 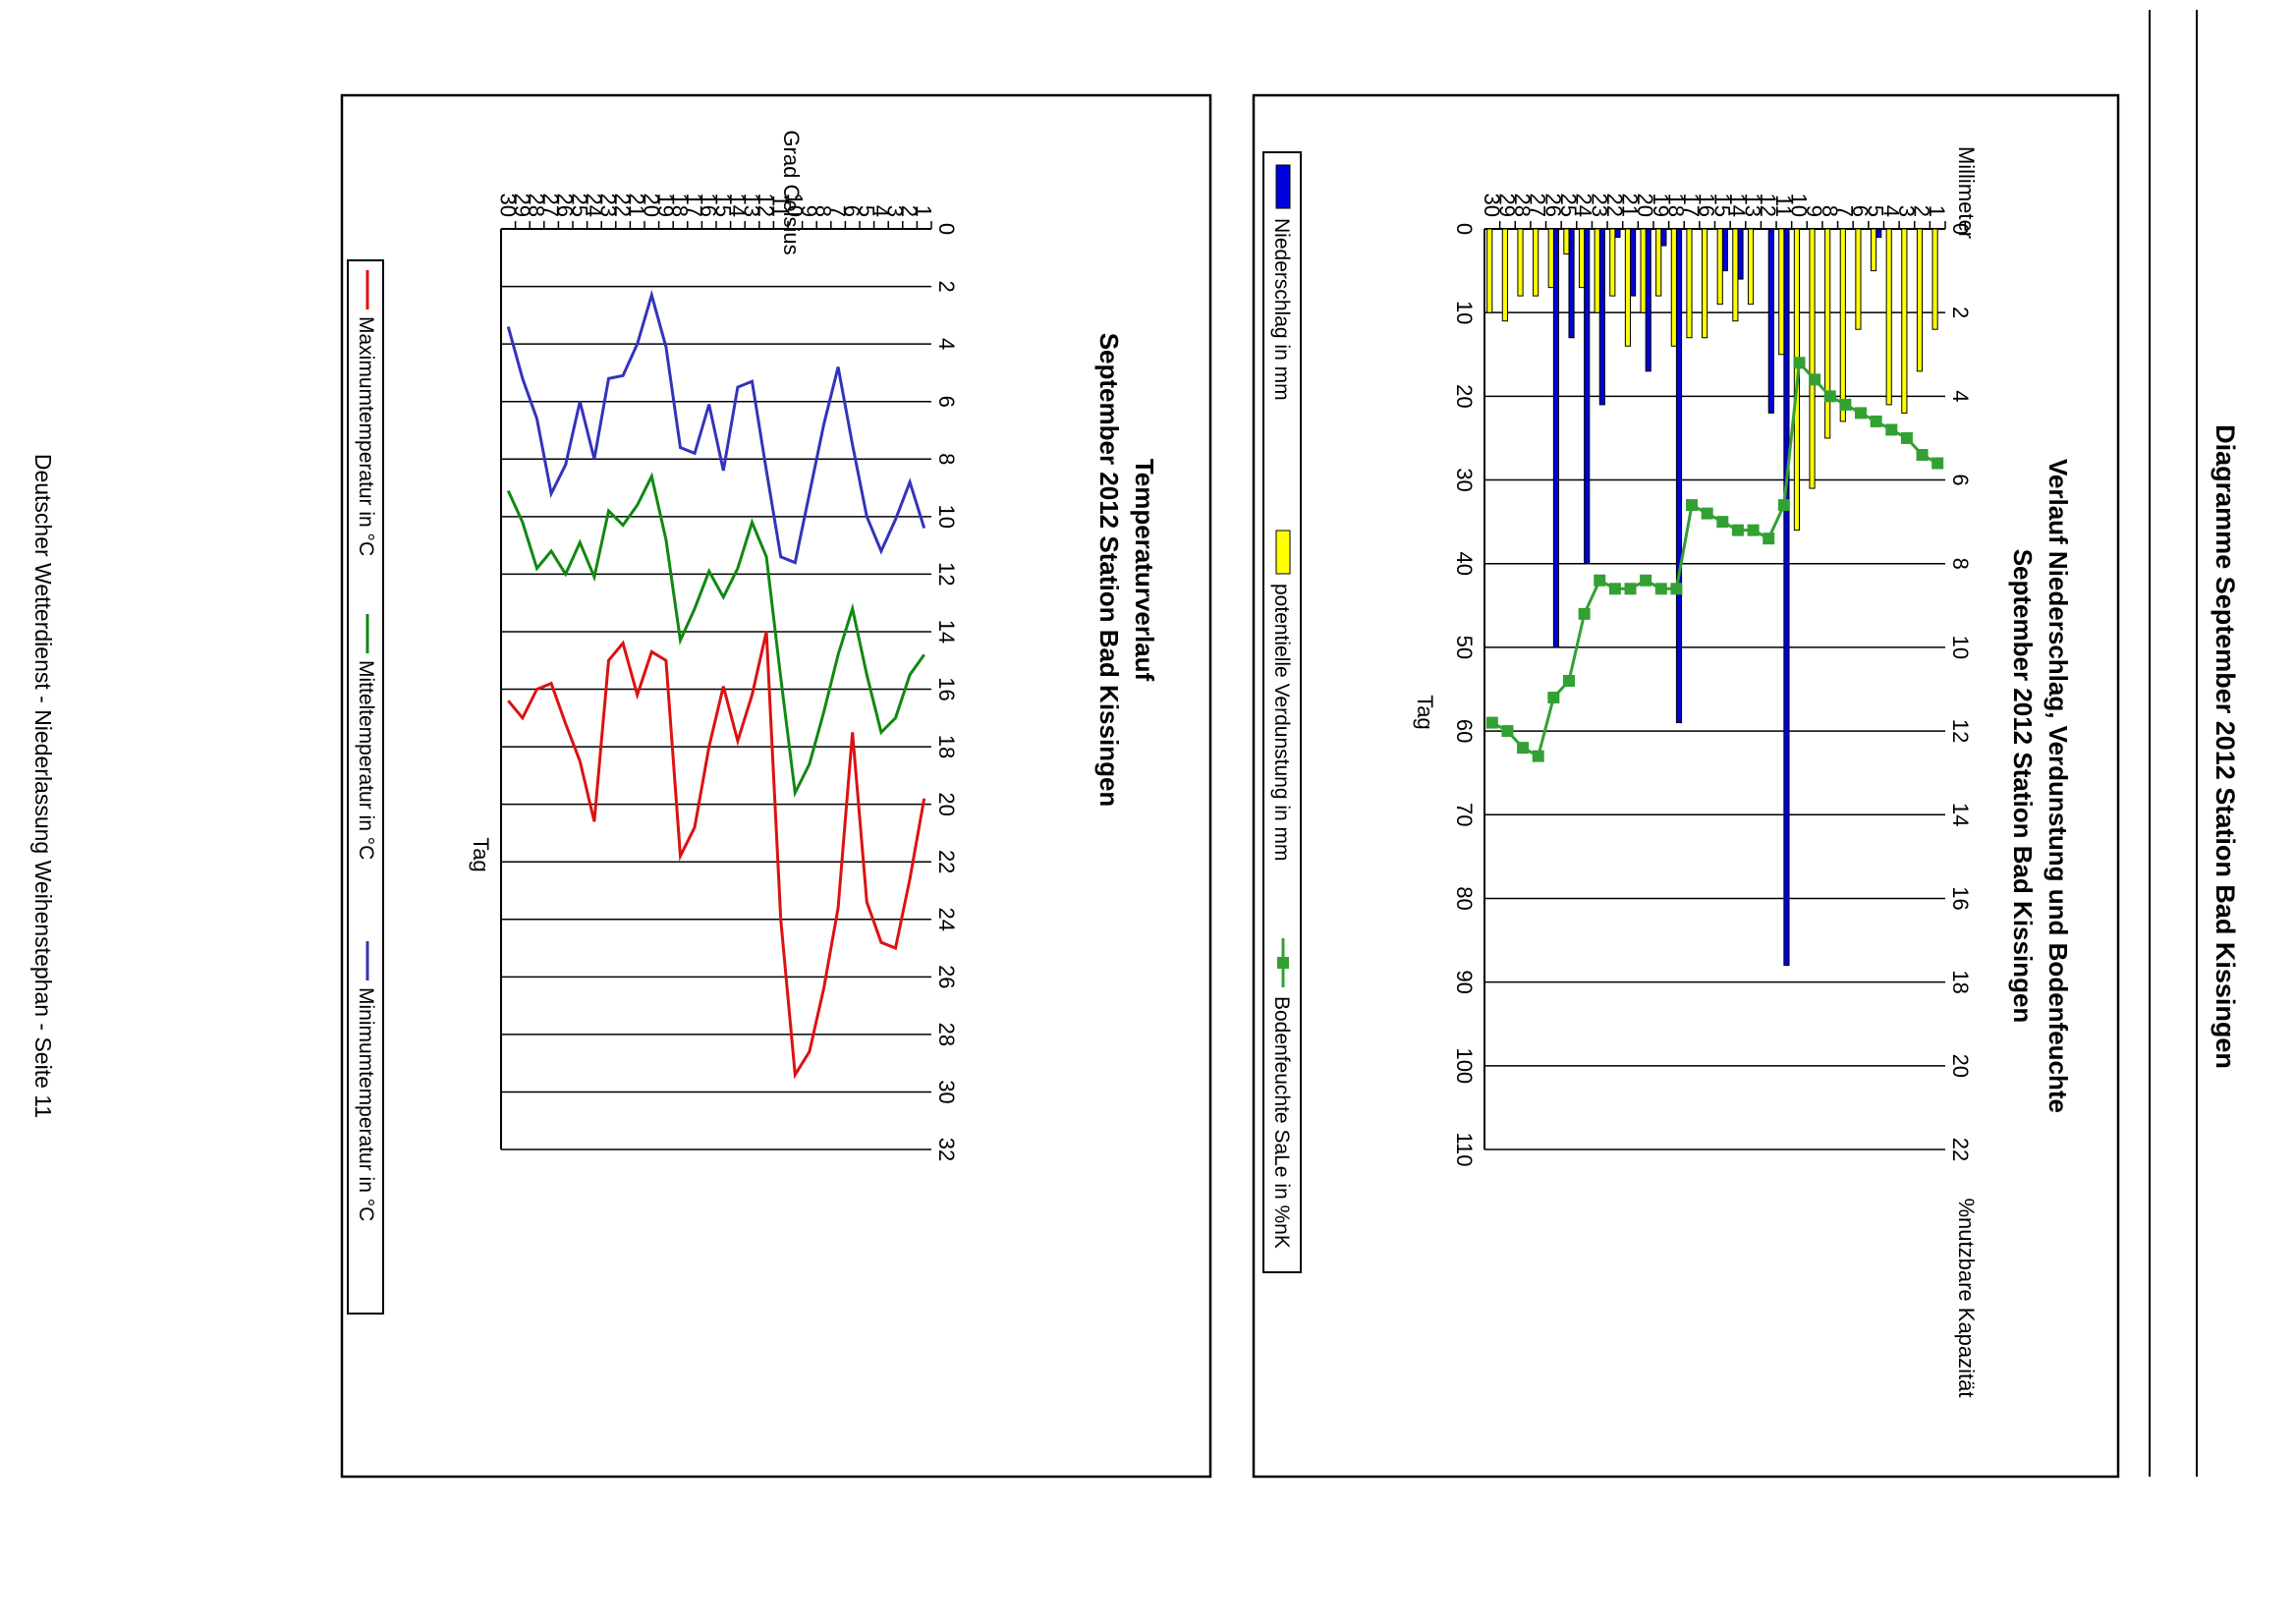 I want to click on chart1-xtick-label: 30, so click(x=1492, y=205).